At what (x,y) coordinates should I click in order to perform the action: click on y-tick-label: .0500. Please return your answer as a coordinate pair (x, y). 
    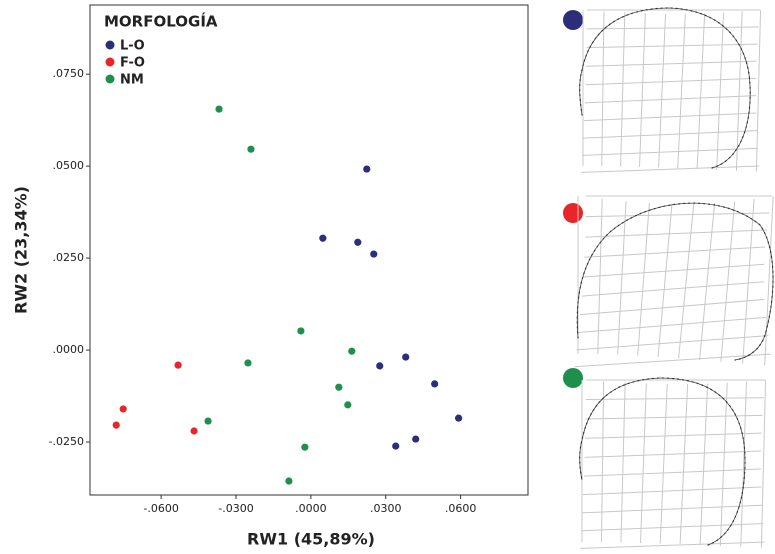
    Looking at the image, I should click on (69, 165).